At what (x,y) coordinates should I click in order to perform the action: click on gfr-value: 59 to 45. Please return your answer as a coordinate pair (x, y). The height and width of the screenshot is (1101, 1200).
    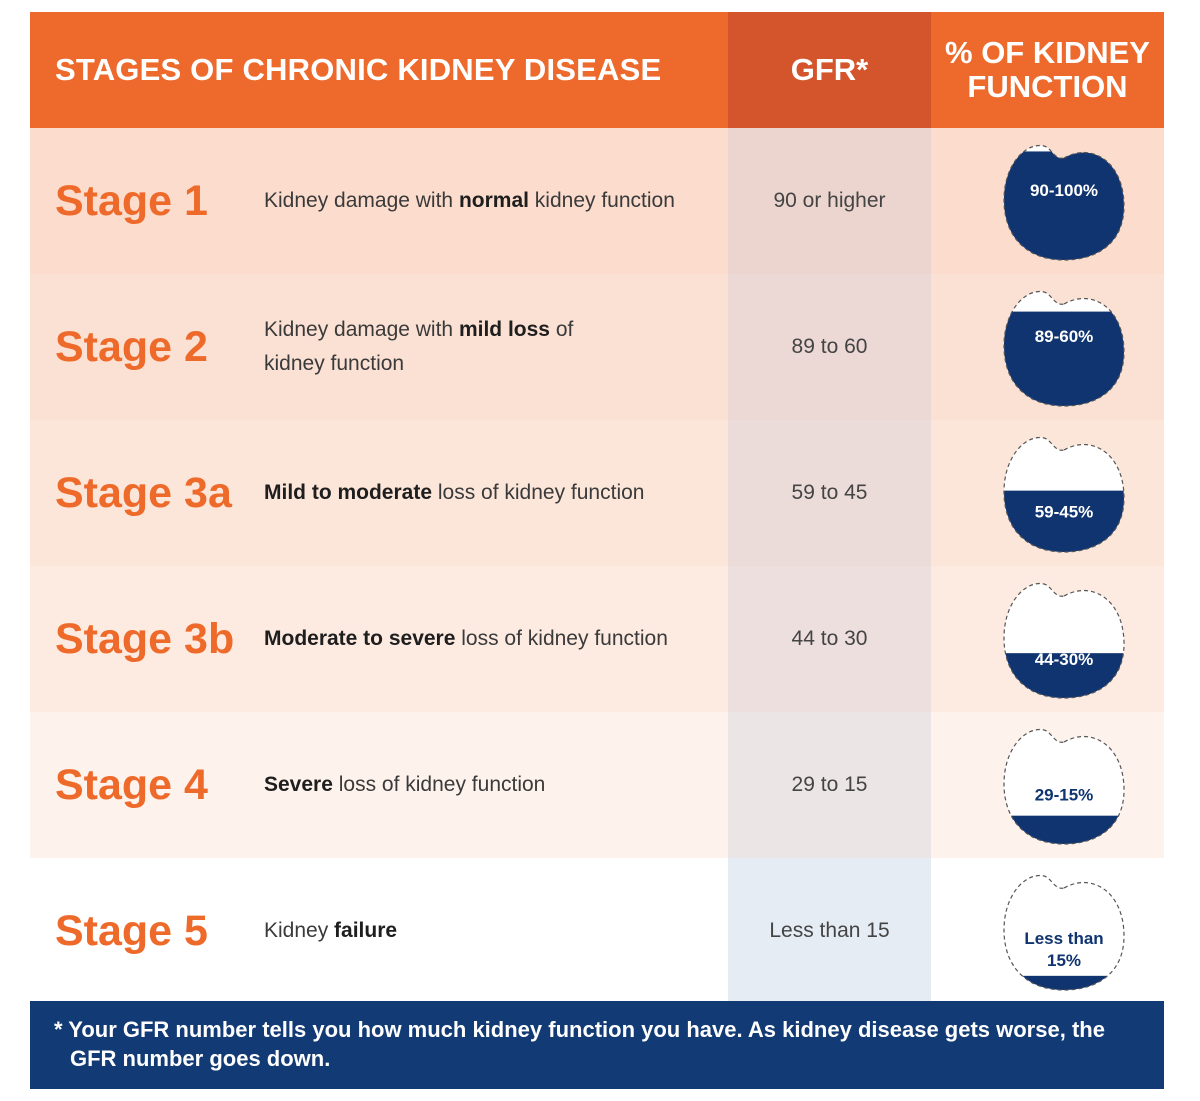
    Looking at the image, I should click on (829, 492).